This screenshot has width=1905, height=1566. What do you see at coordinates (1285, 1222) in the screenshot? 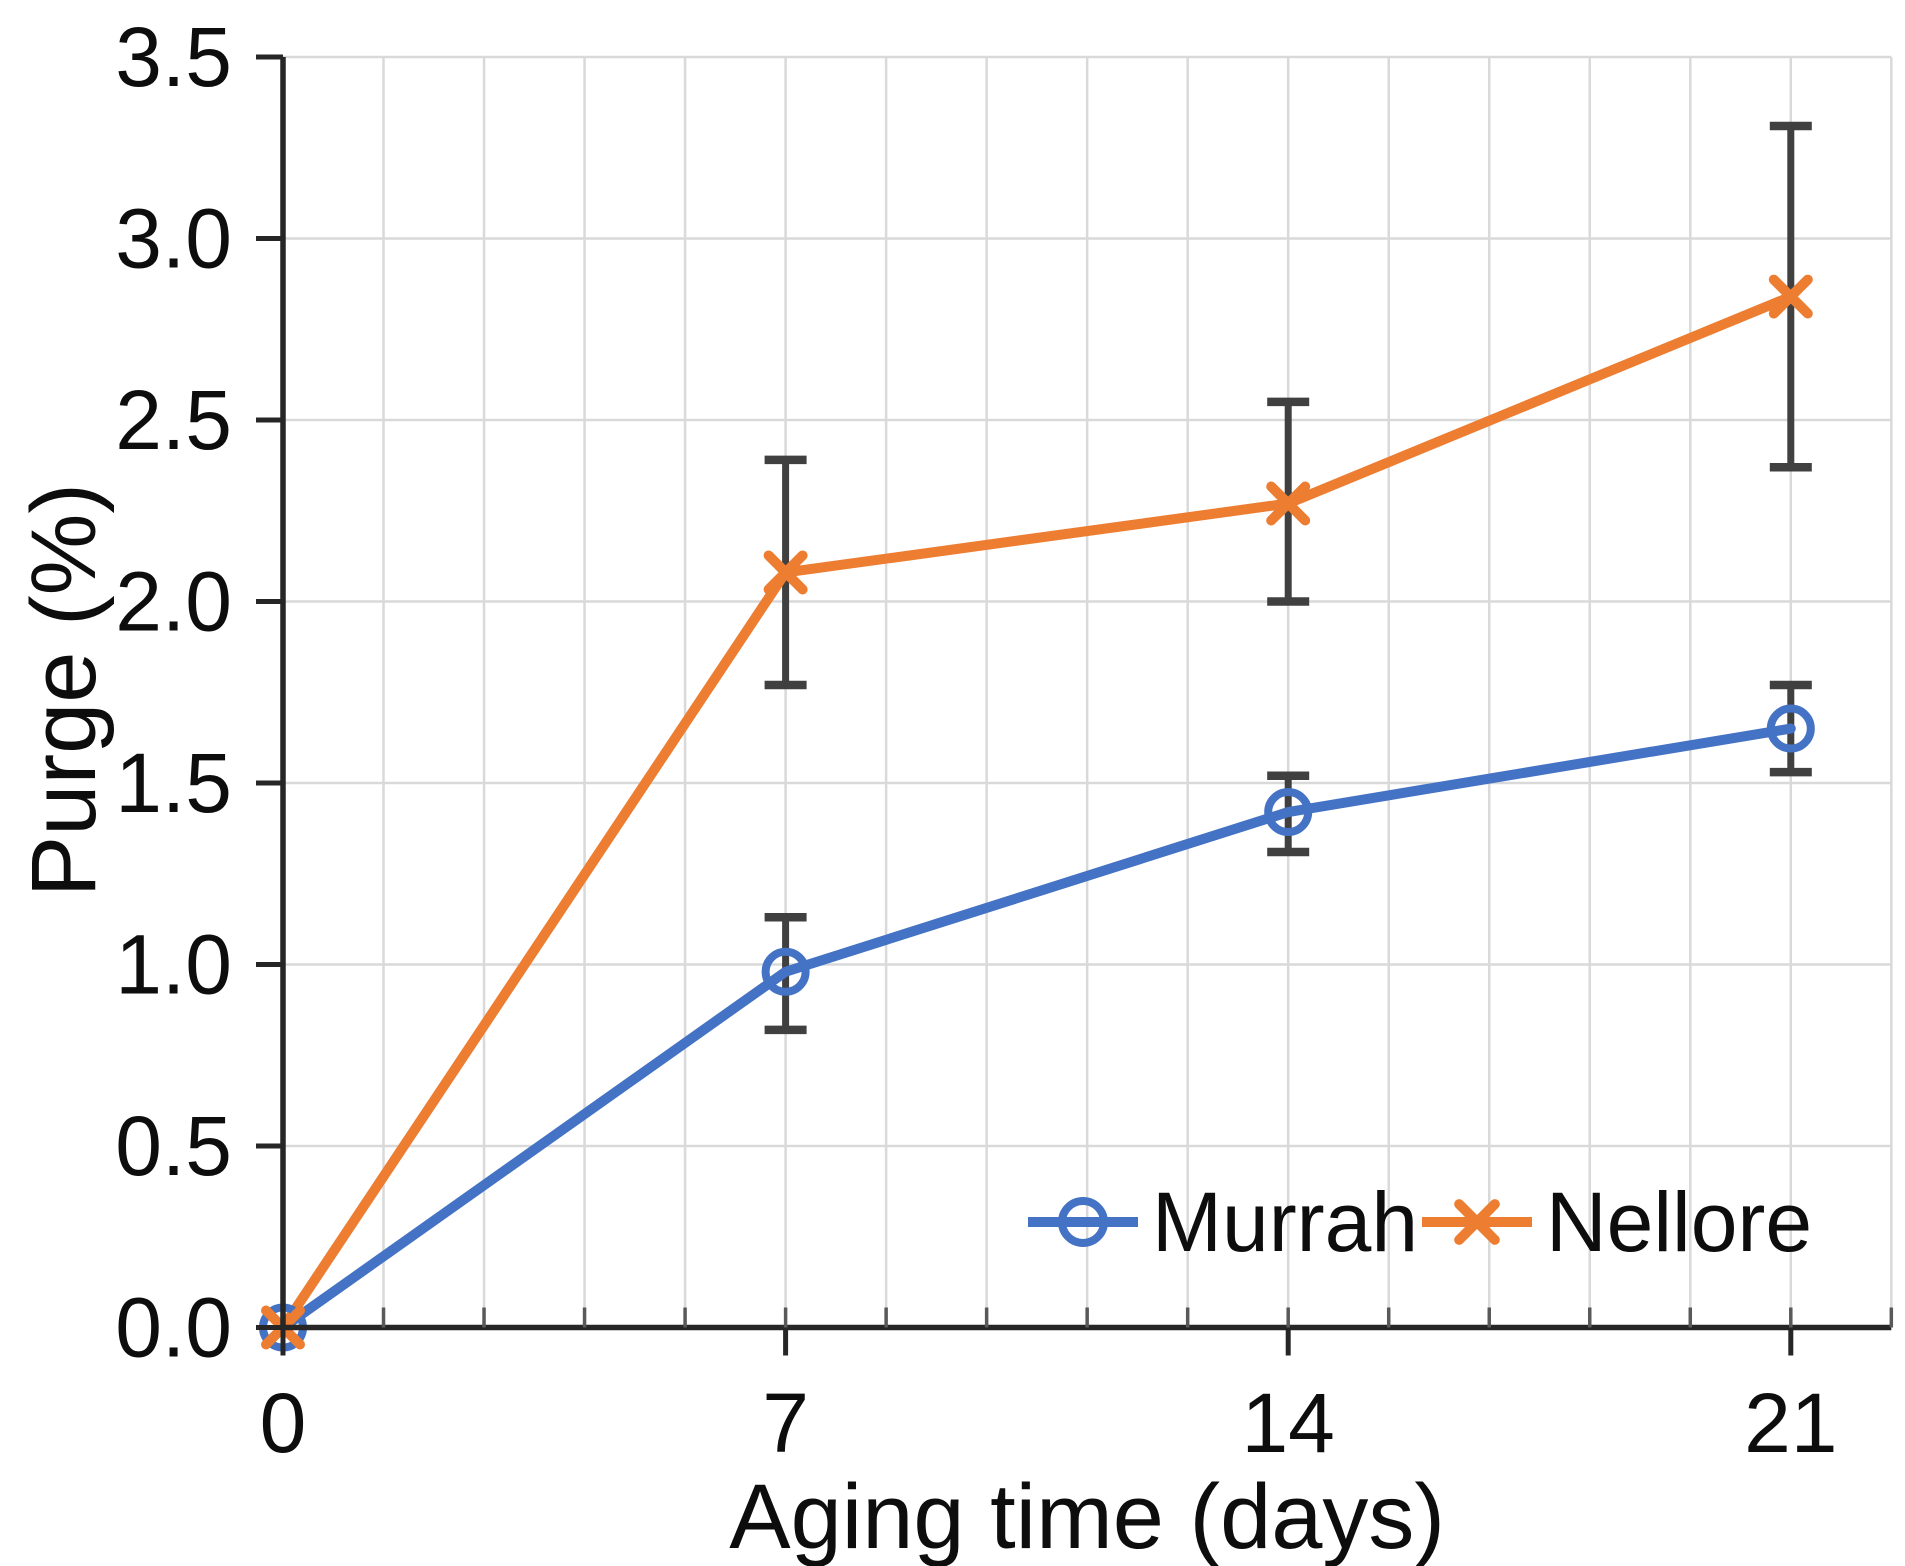
I see `legend-label: Murrah` at bounding box center [1285, 1222].